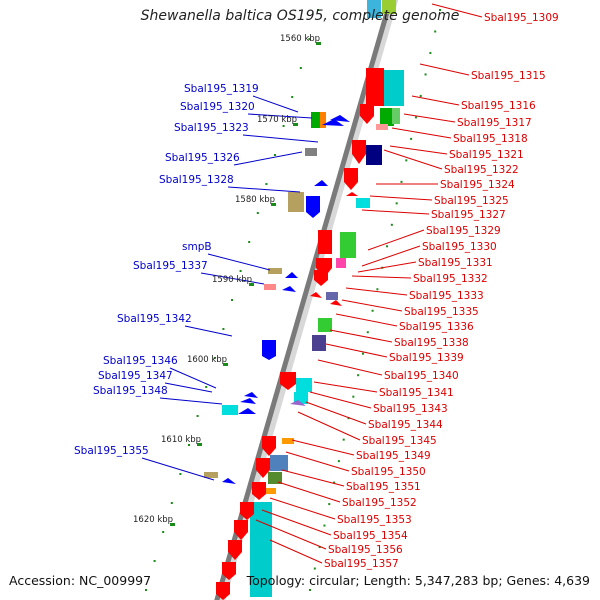 This screenshot has width=600, height=600. I want to click on right-gene-label: Sbal195_1321, so click(486, 155).